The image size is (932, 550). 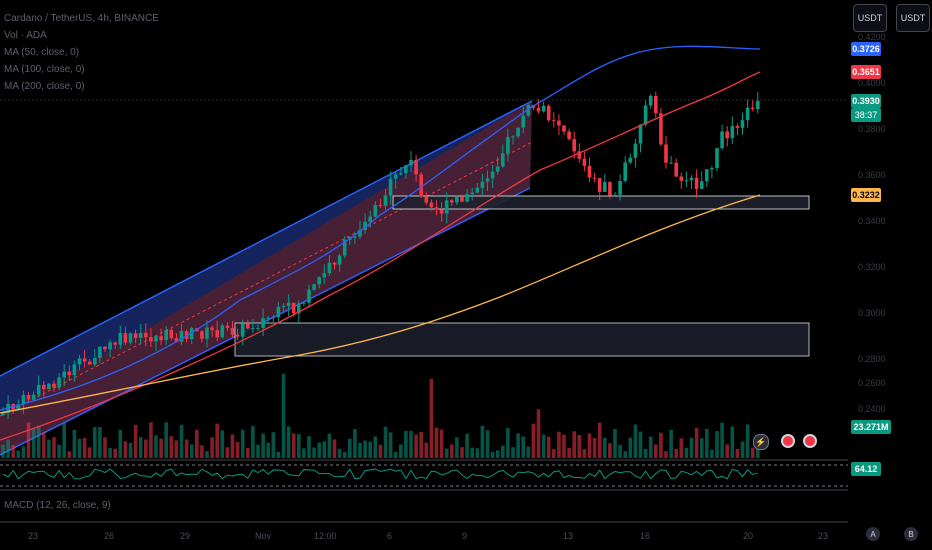 What do you see at coordinates (761, 442) in the screenshot?
I see `lightning-icon: ⚡` at bounding box center [761, 442].